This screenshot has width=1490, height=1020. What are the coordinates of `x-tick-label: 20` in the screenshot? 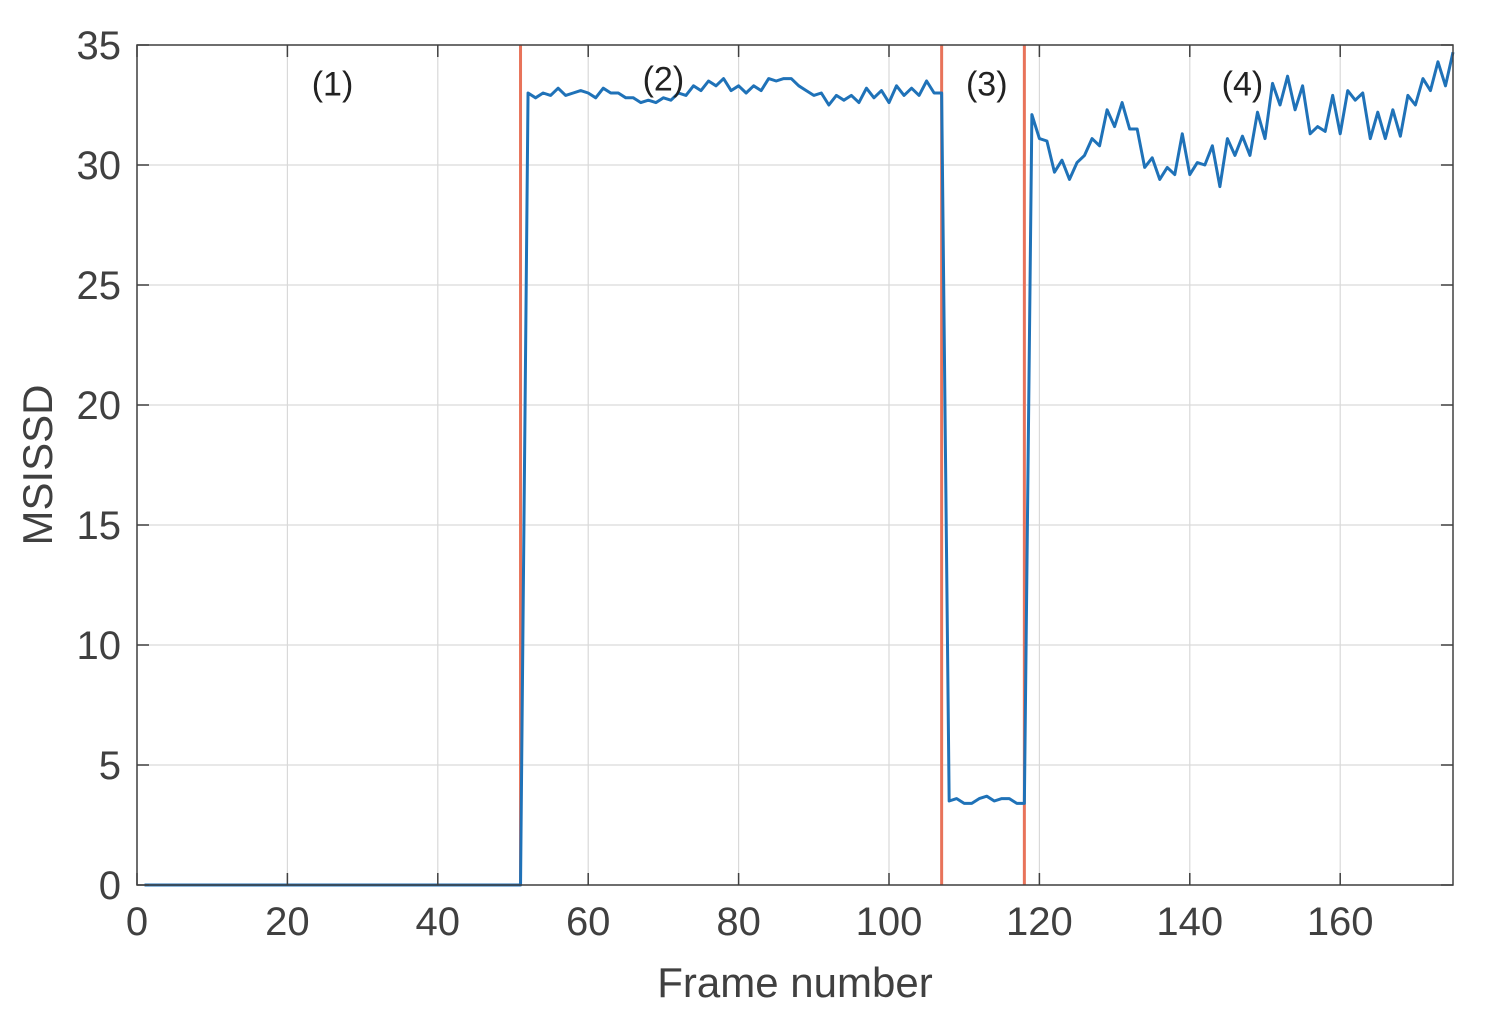 It's located at (287, 922).